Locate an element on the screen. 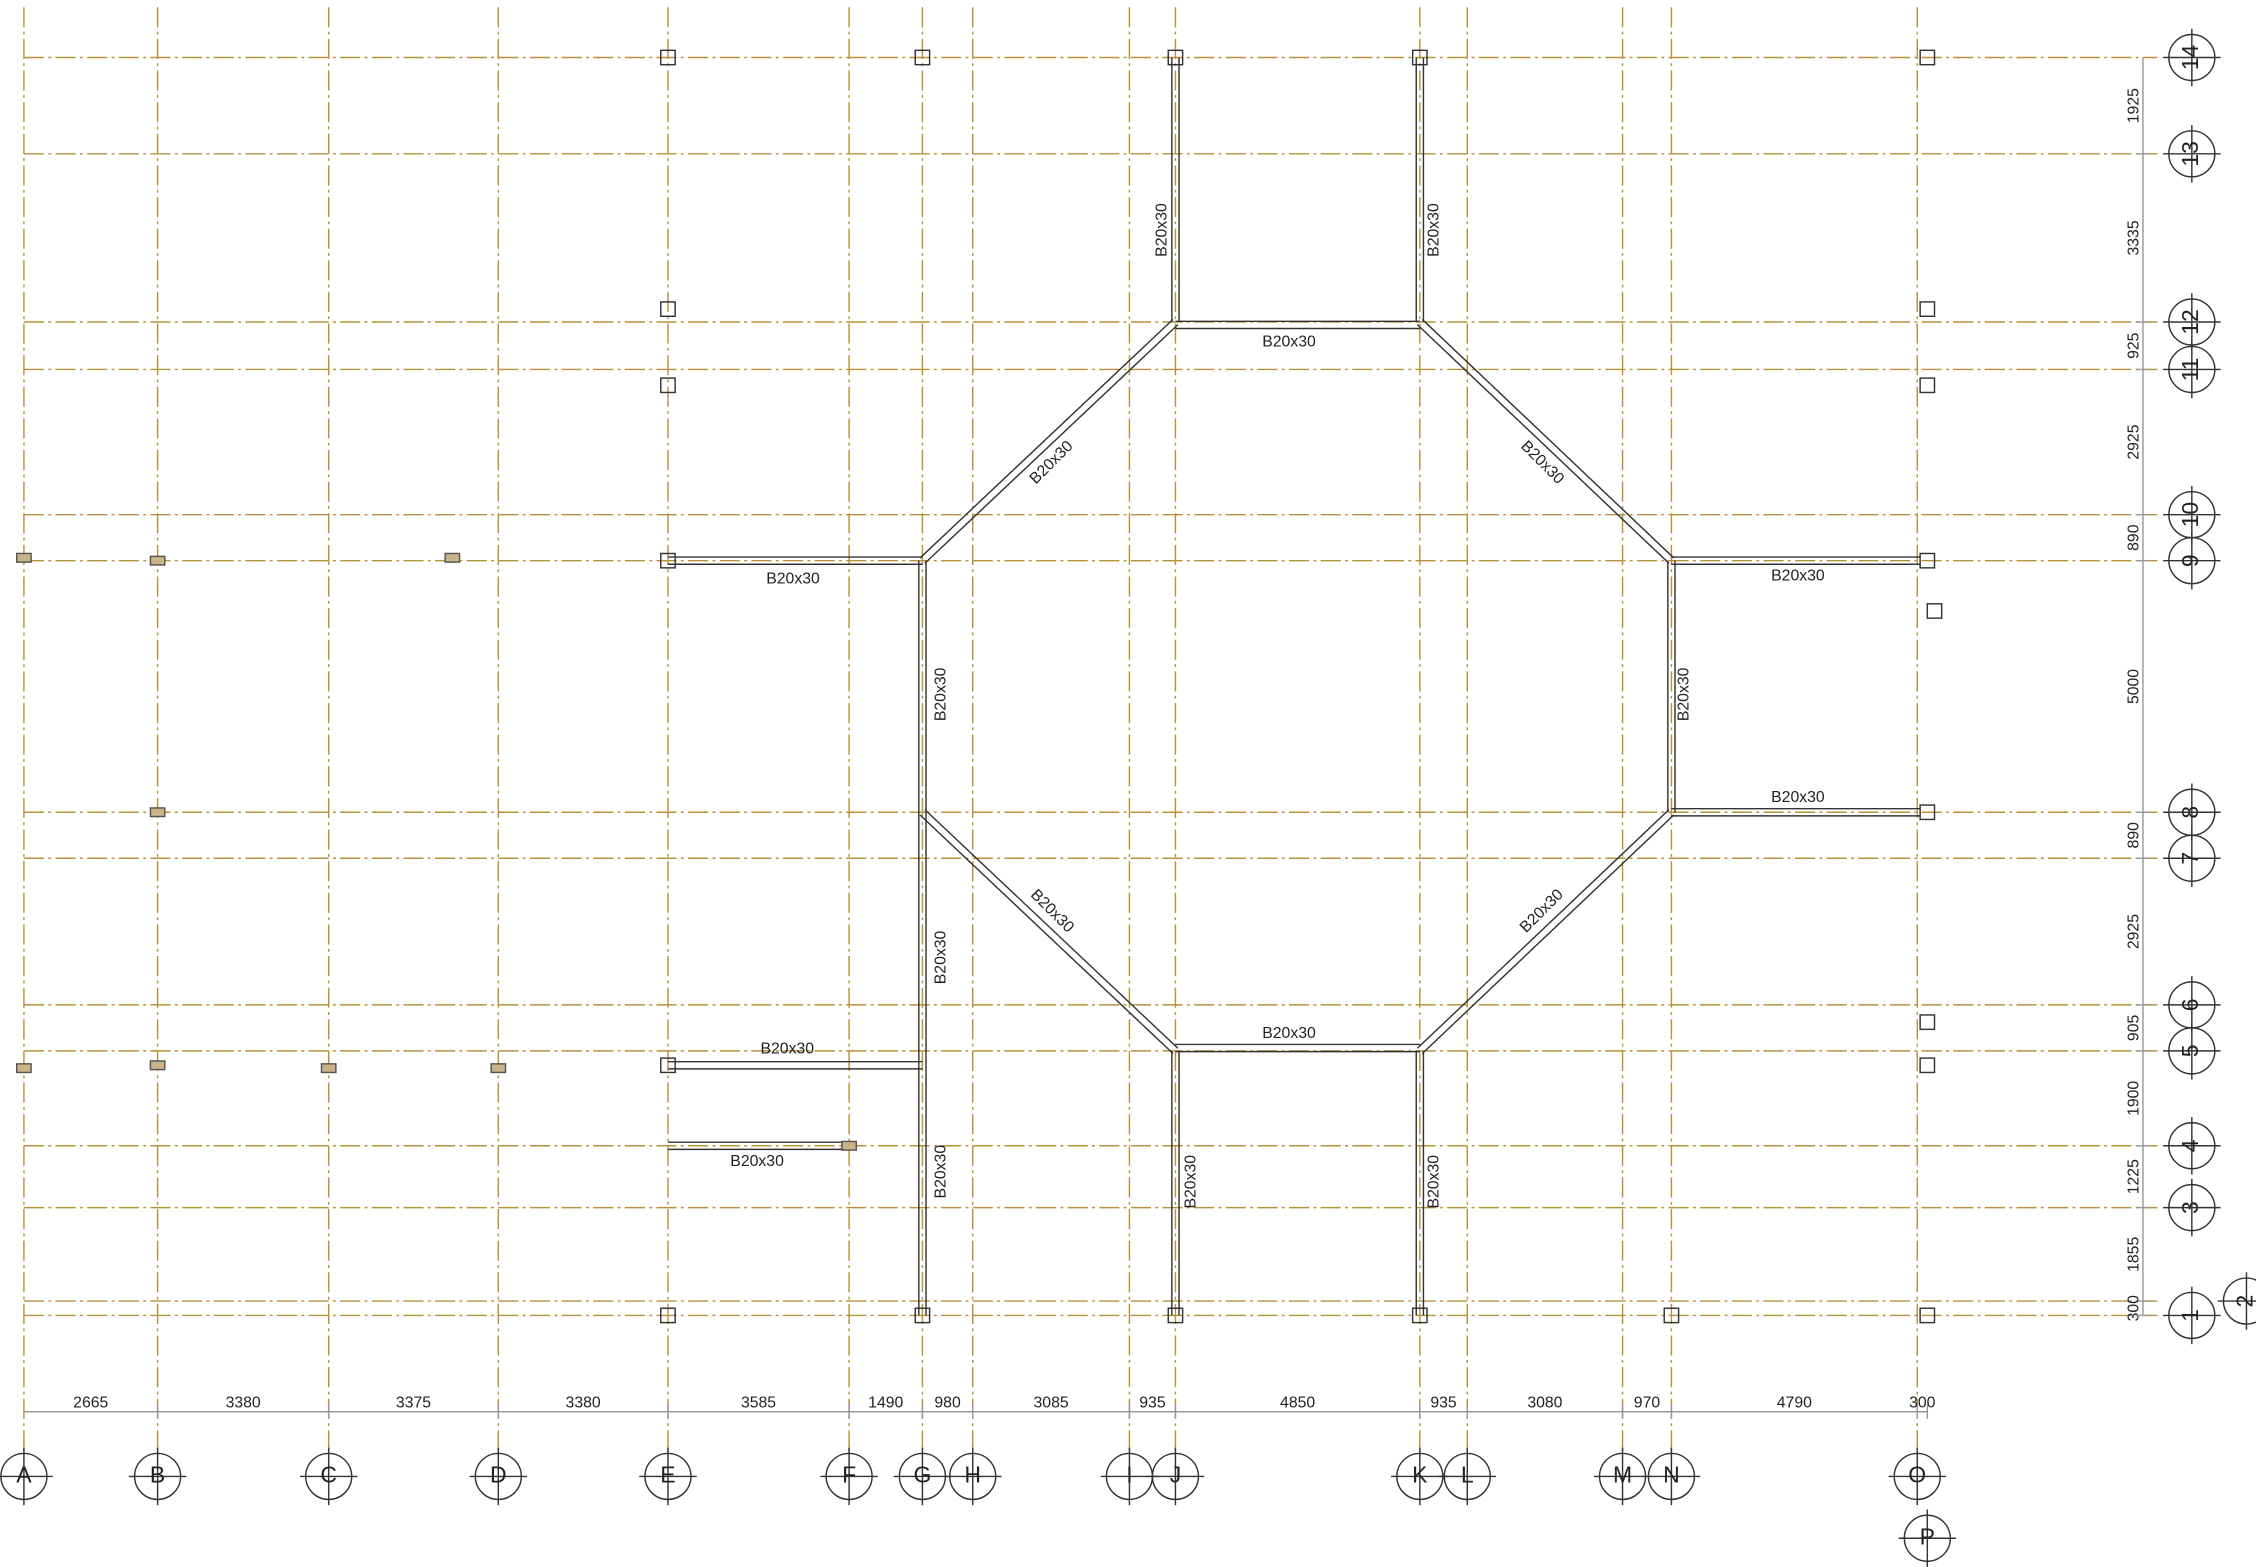 This screenshot has height=1567, width=2256. dimension: 3585 is located at coordinates (758, 1402).